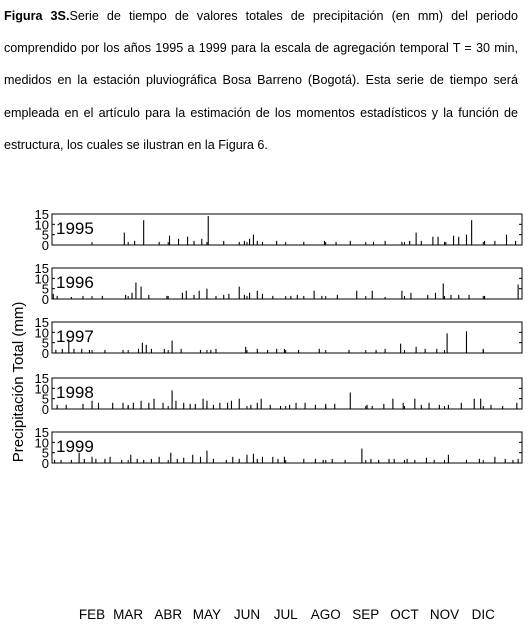 The width and height of the screenshot is (529, 624). What do you see at coordinates (18, 382) in the screenshot?
I see `y-axis-label: Precipitación Total (mm)` at bounding box center [18, 382].